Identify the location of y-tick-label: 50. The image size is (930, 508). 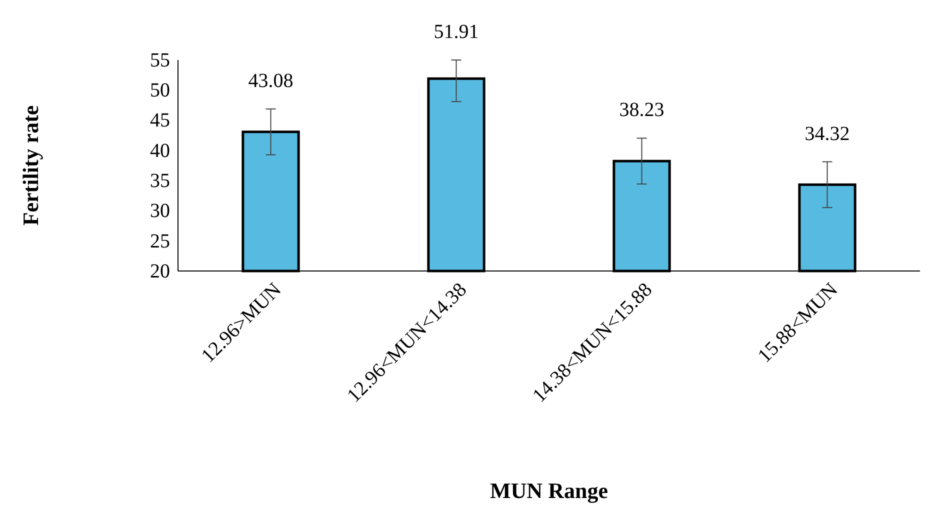
(160, 91).